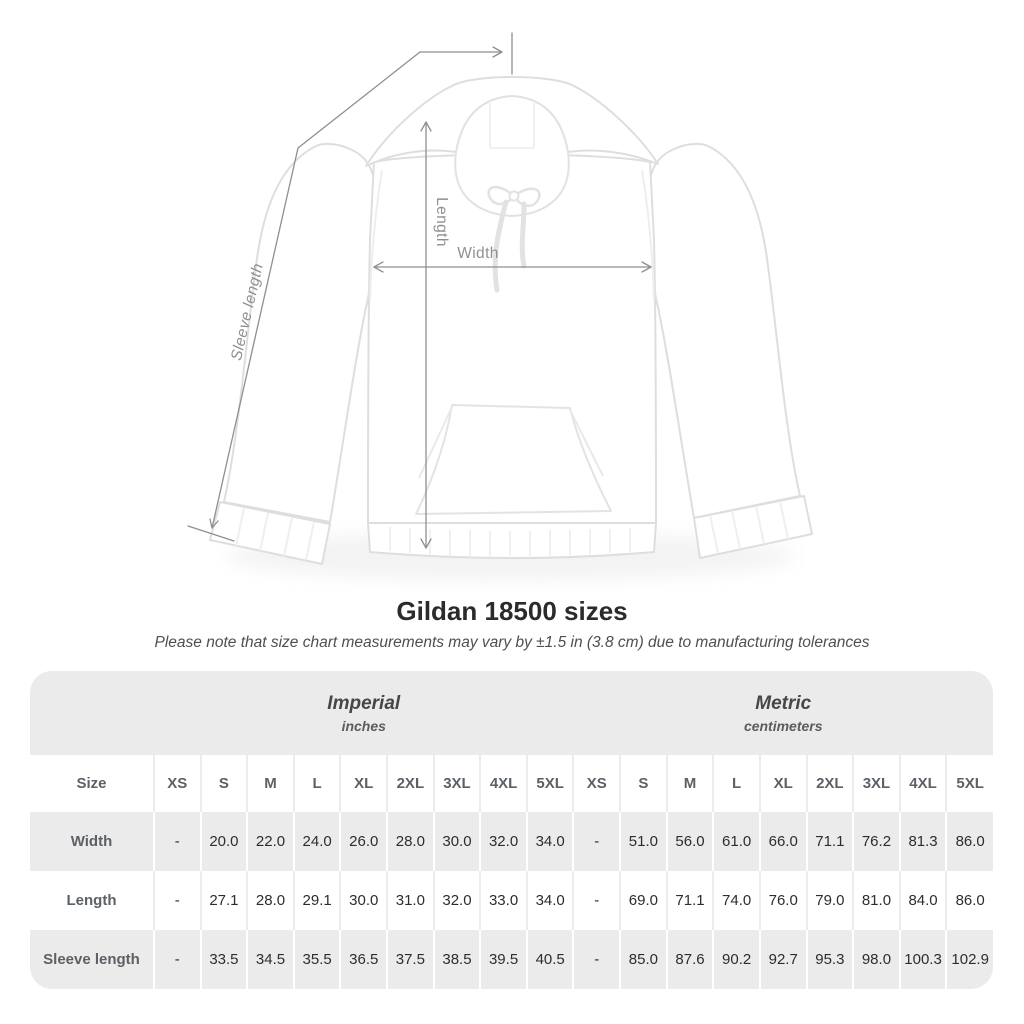  I want to click on size-header-label: Size, so click(92, 783).